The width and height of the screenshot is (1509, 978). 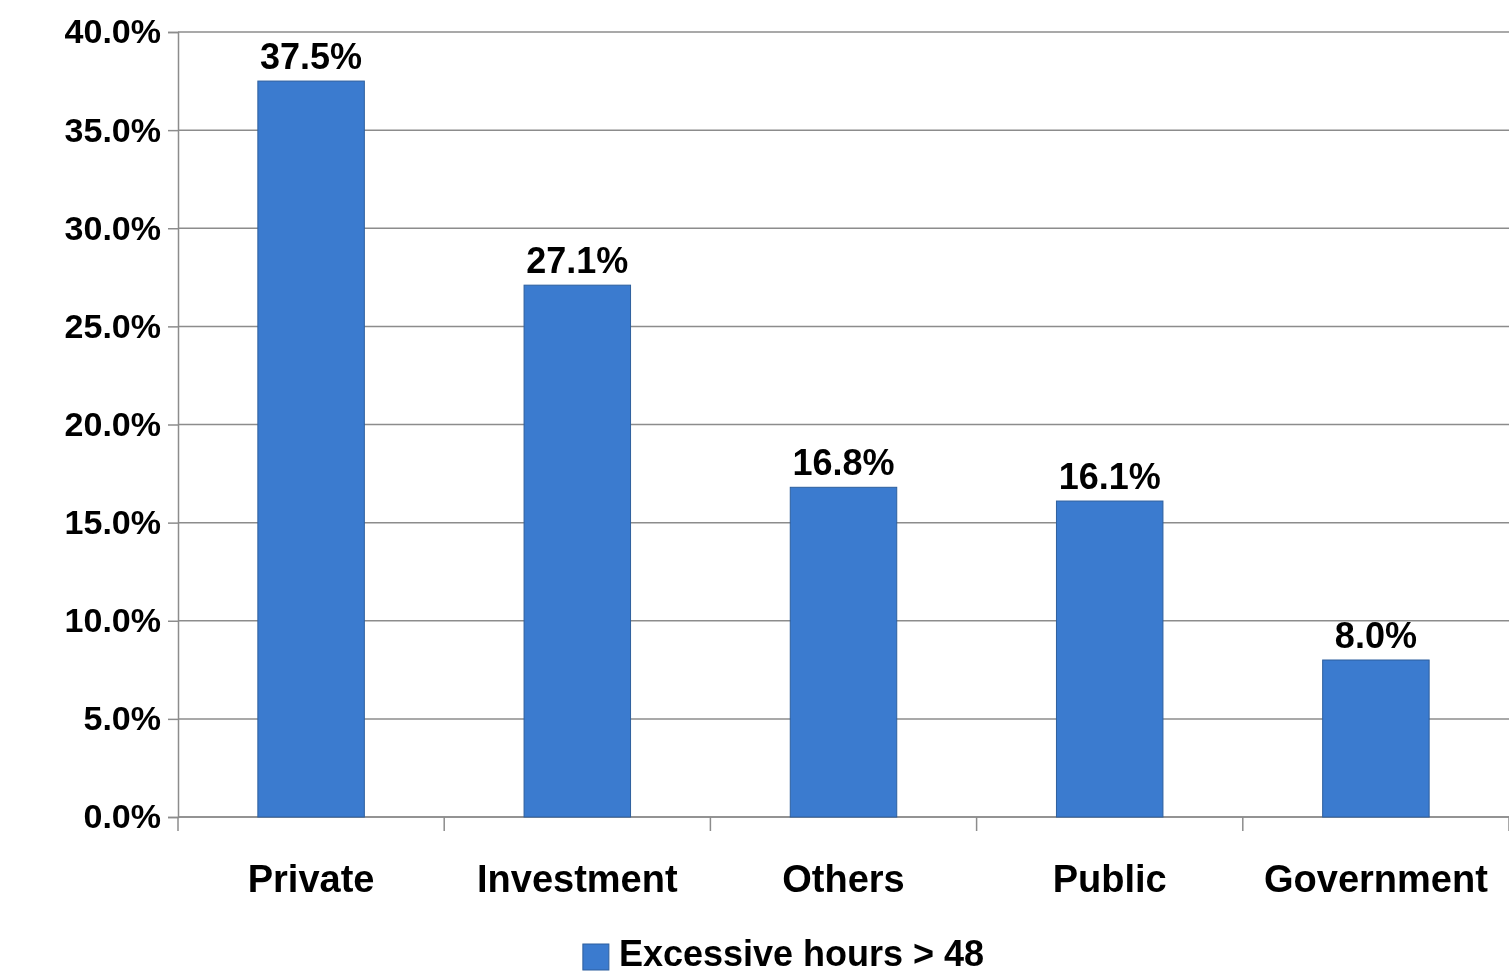 What do you see at coordinates (112, 129) in the screenshot?
I see `y-tick-label: 35.0%` at bounding box center [112, 129].